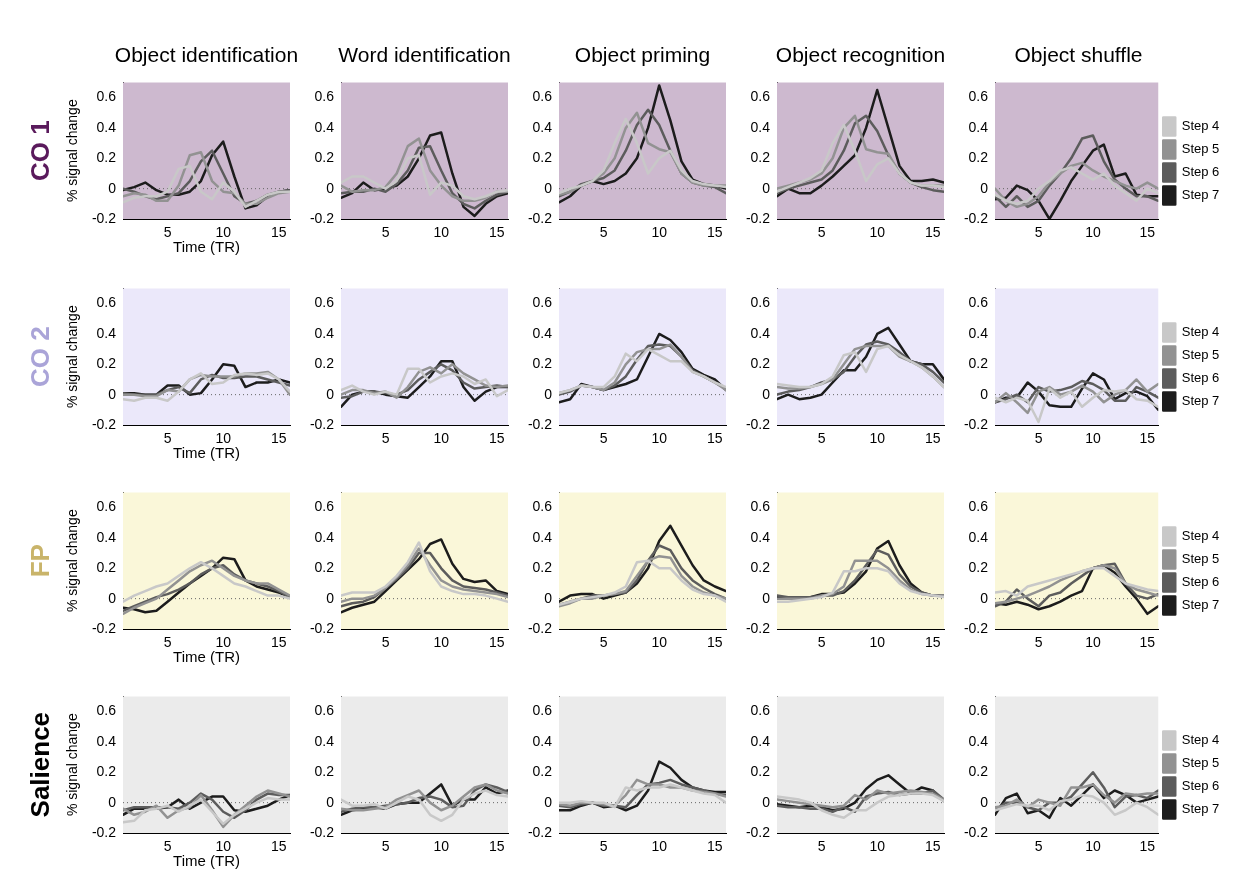 Image resolution: width=1238 pixels, height=875 pixels. I want to click on text: Salience, so click(40, 764).